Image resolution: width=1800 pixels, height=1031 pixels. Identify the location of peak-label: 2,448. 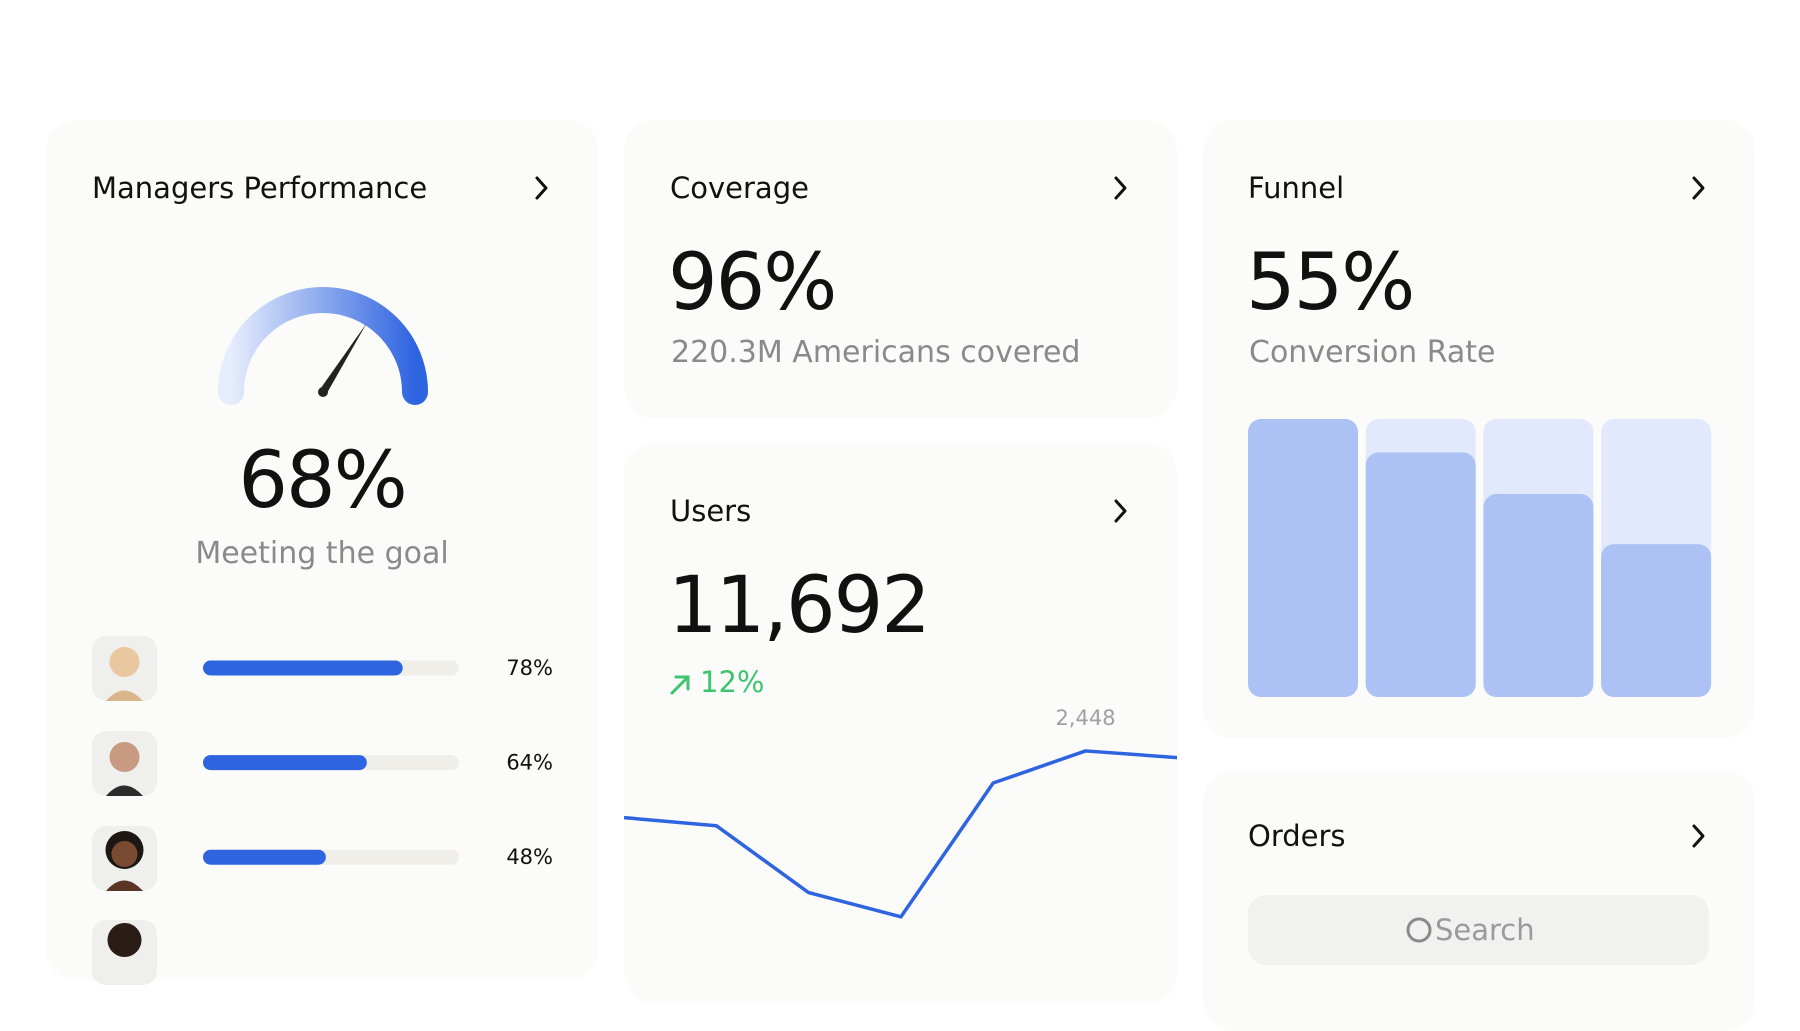
(1085, 718).